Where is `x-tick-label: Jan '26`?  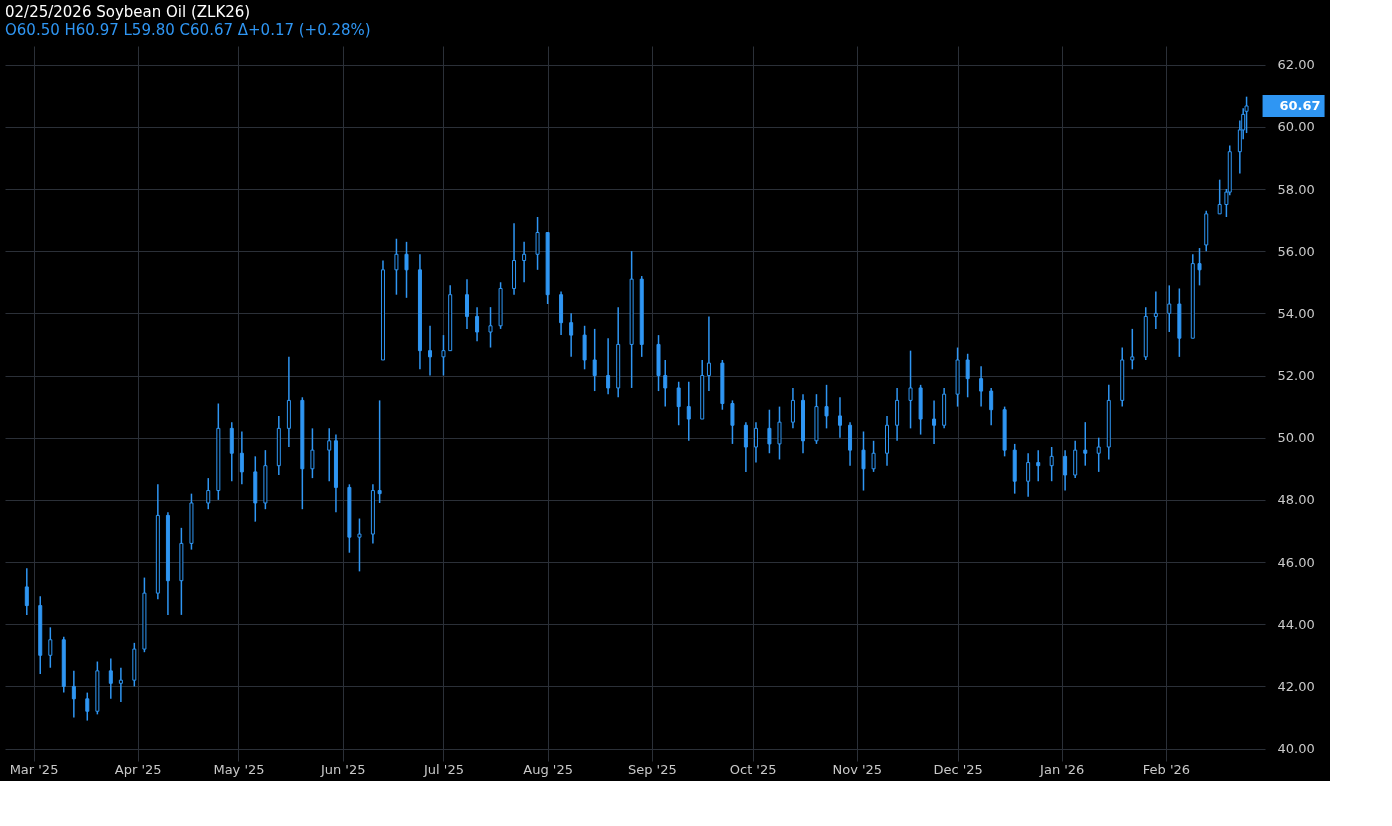
x-tick-label: Jan '26 is located at coordinates (1062, 769).